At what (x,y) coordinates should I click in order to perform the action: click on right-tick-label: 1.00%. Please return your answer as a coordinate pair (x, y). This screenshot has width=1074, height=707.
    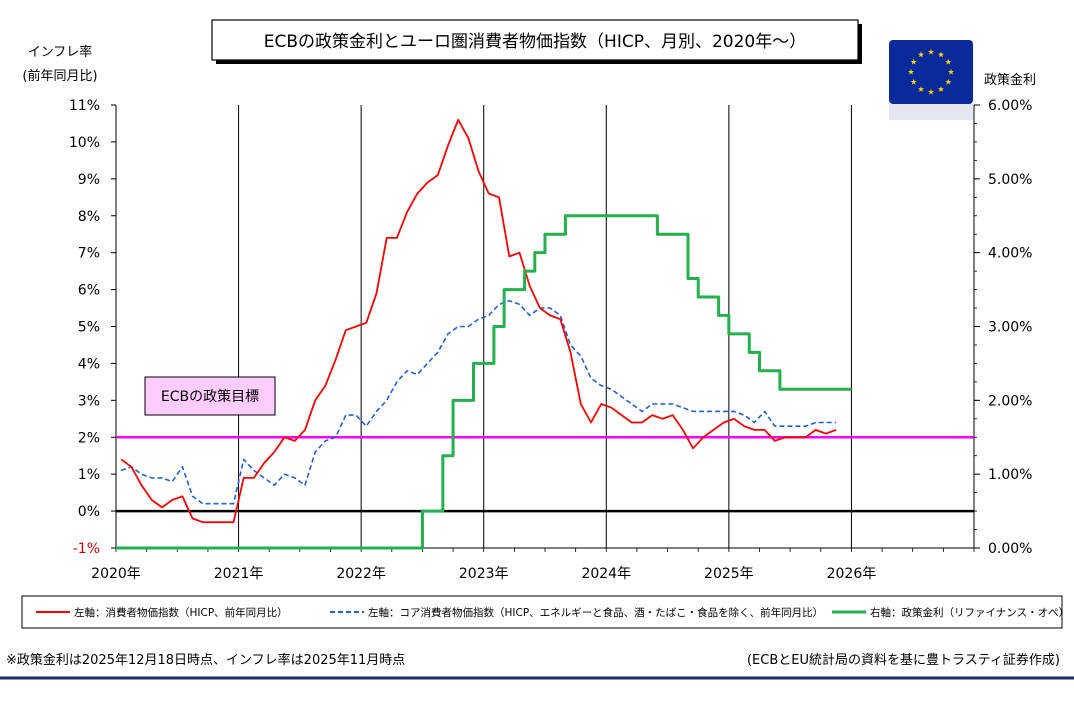
    Looking at the image, I should click on (1010, 475).